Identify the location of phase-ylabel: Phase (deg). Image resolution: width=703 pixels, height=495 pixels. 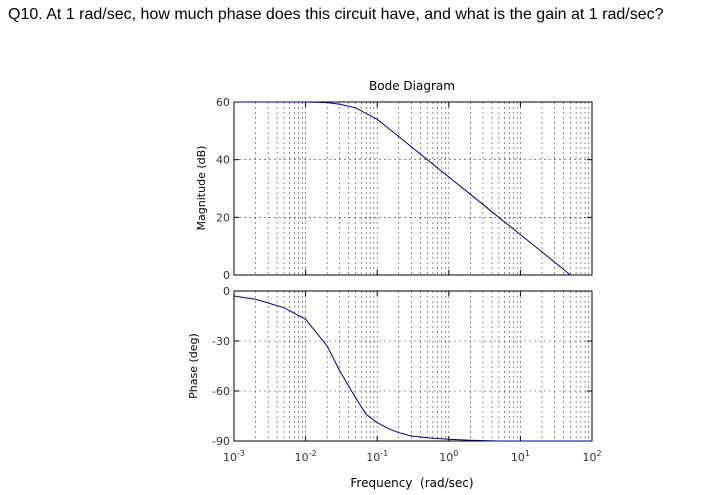
(193, 366).